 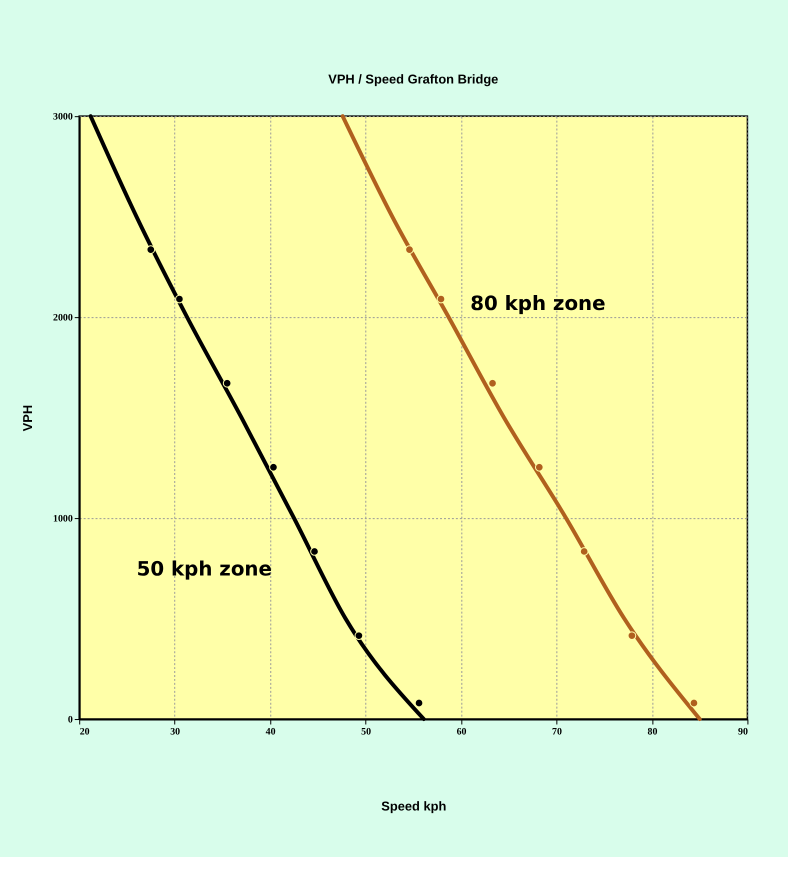 I want to click on x-tick-label: 20, so click(x=85, y=732).